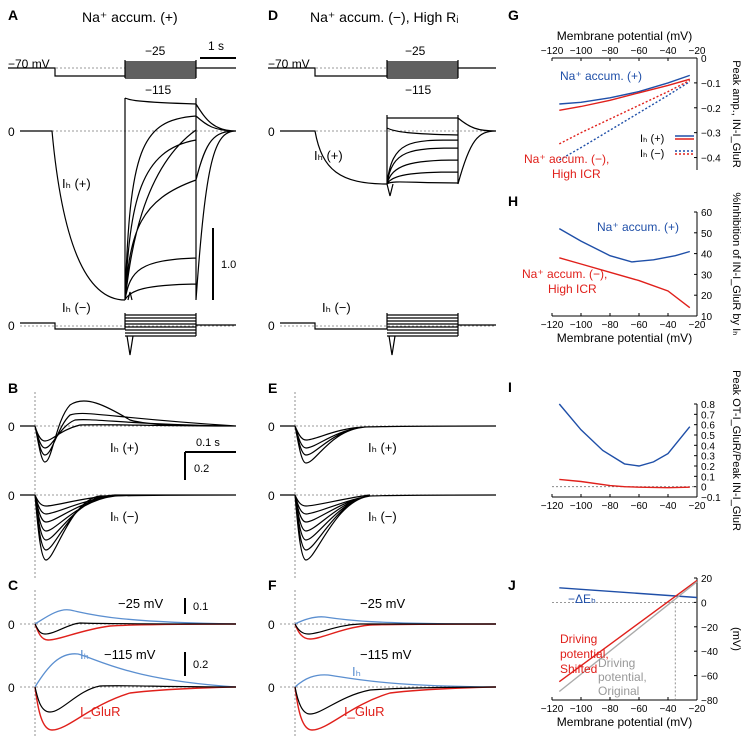 Image resolution: width=743 pixels, height=736 pixels. Describe the element at coordinates (130, 654) in the screenshot. I see `c-bot-voltage: −115 mV` at that location.